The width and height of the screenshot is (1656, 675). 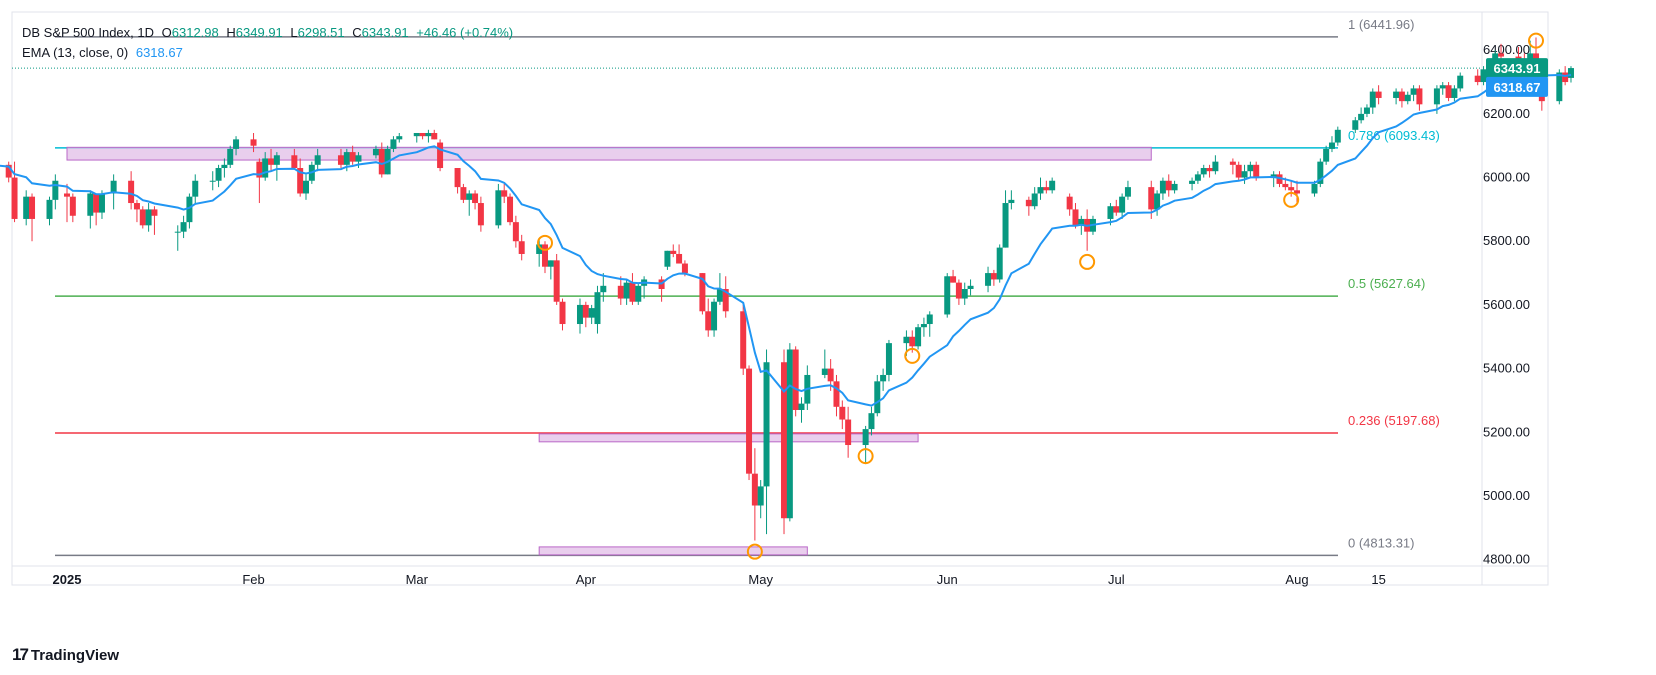 I want to click on fib-level-label: 1 (6441.96), so click(x=1381, y=24).